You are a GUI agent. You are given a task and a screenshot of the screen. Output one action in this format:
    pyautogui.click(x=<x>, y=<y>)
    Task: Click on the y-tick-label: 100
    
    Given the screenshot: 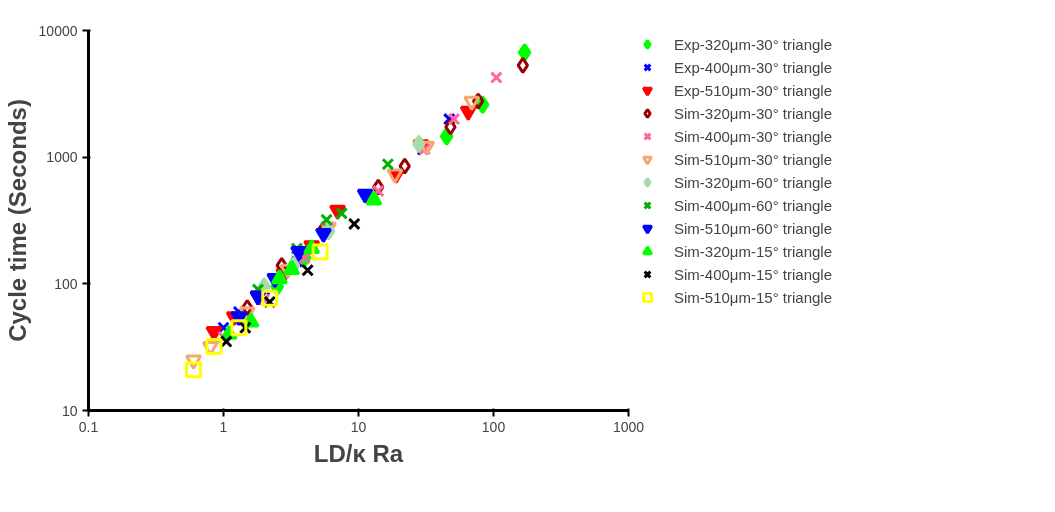 What is the action you would take?
    pyautogui.click(x=66, y=283)
    